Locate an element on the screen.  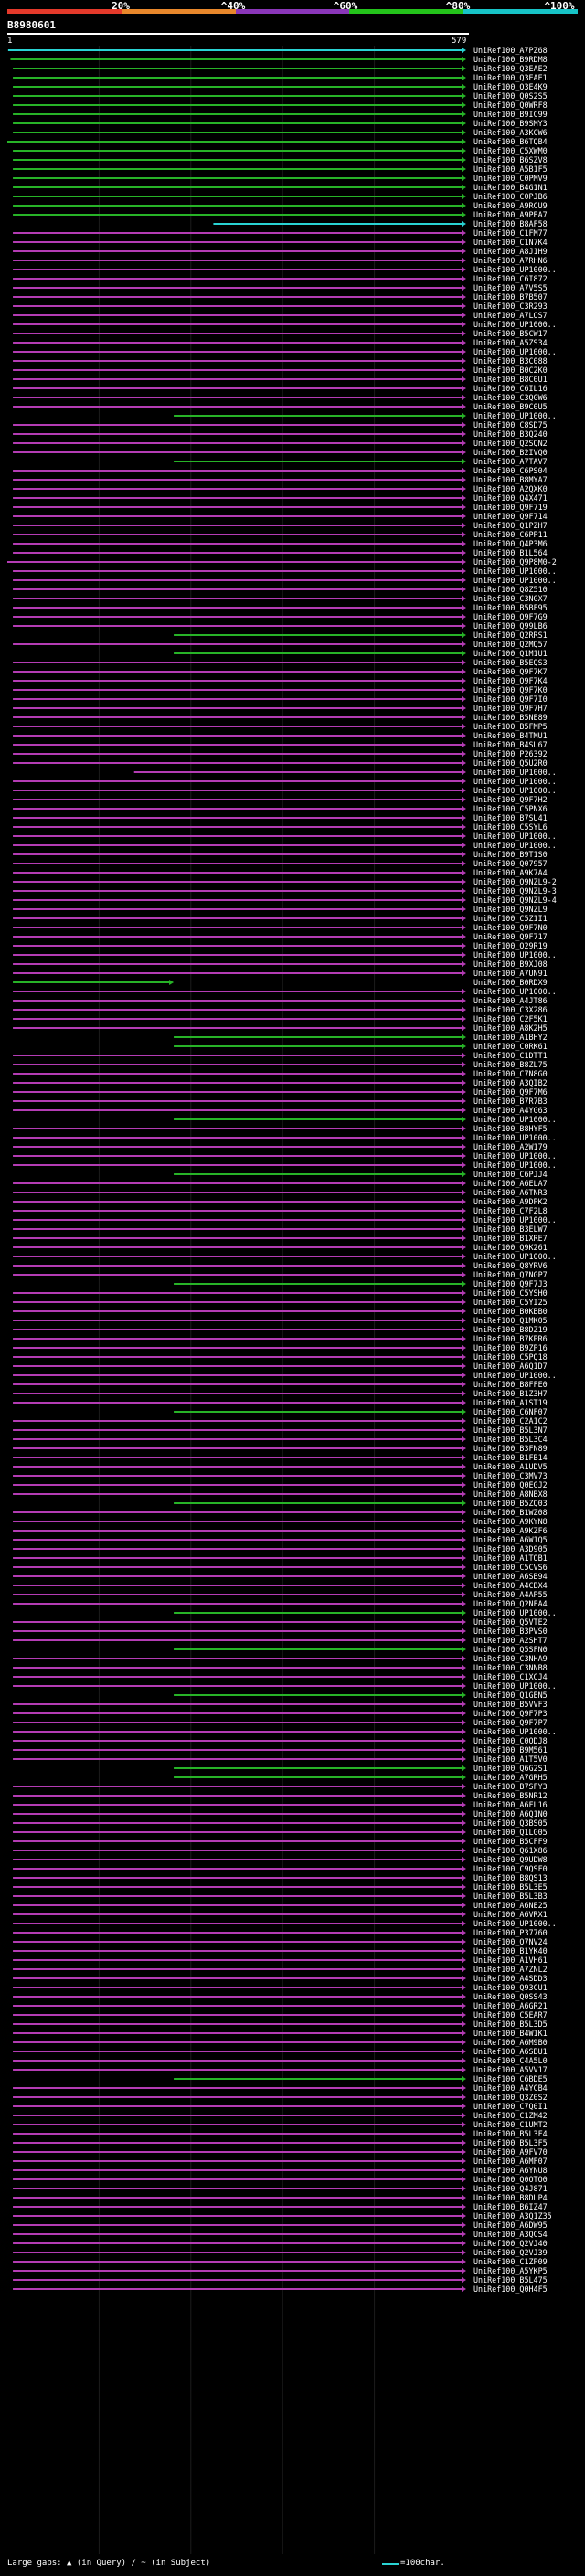
hit-label: UniRef100_B5EQS3 is located at coordinates (511, 662).